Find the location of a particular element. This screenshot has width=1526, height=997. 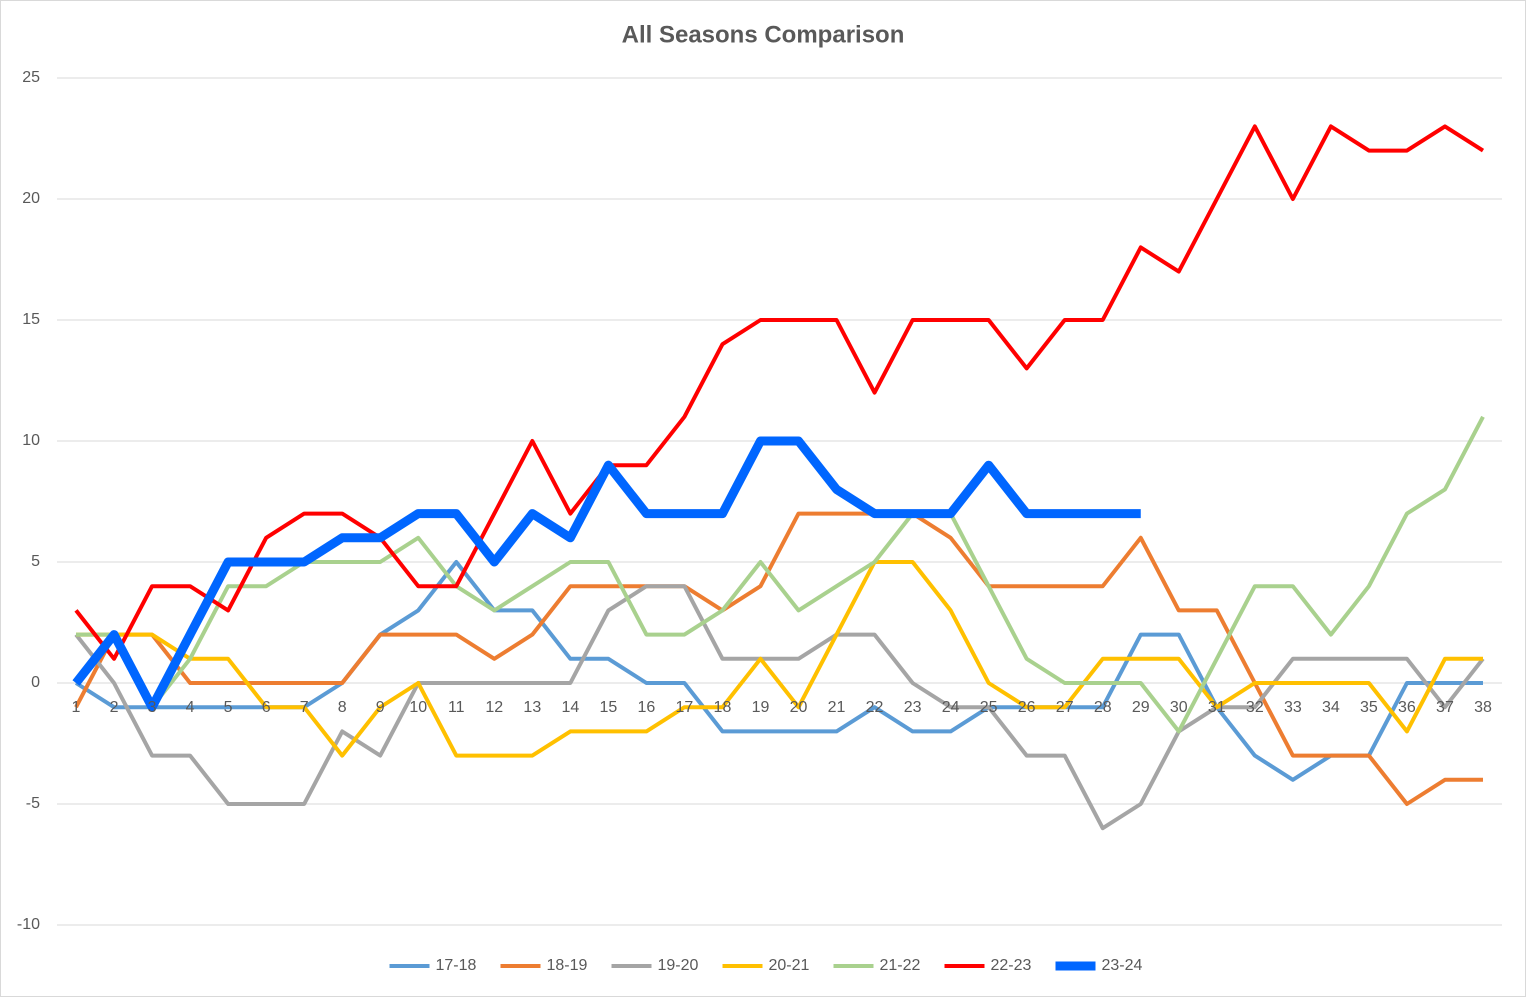

x-tick-label: 14 is located at coordinates (570, 707).